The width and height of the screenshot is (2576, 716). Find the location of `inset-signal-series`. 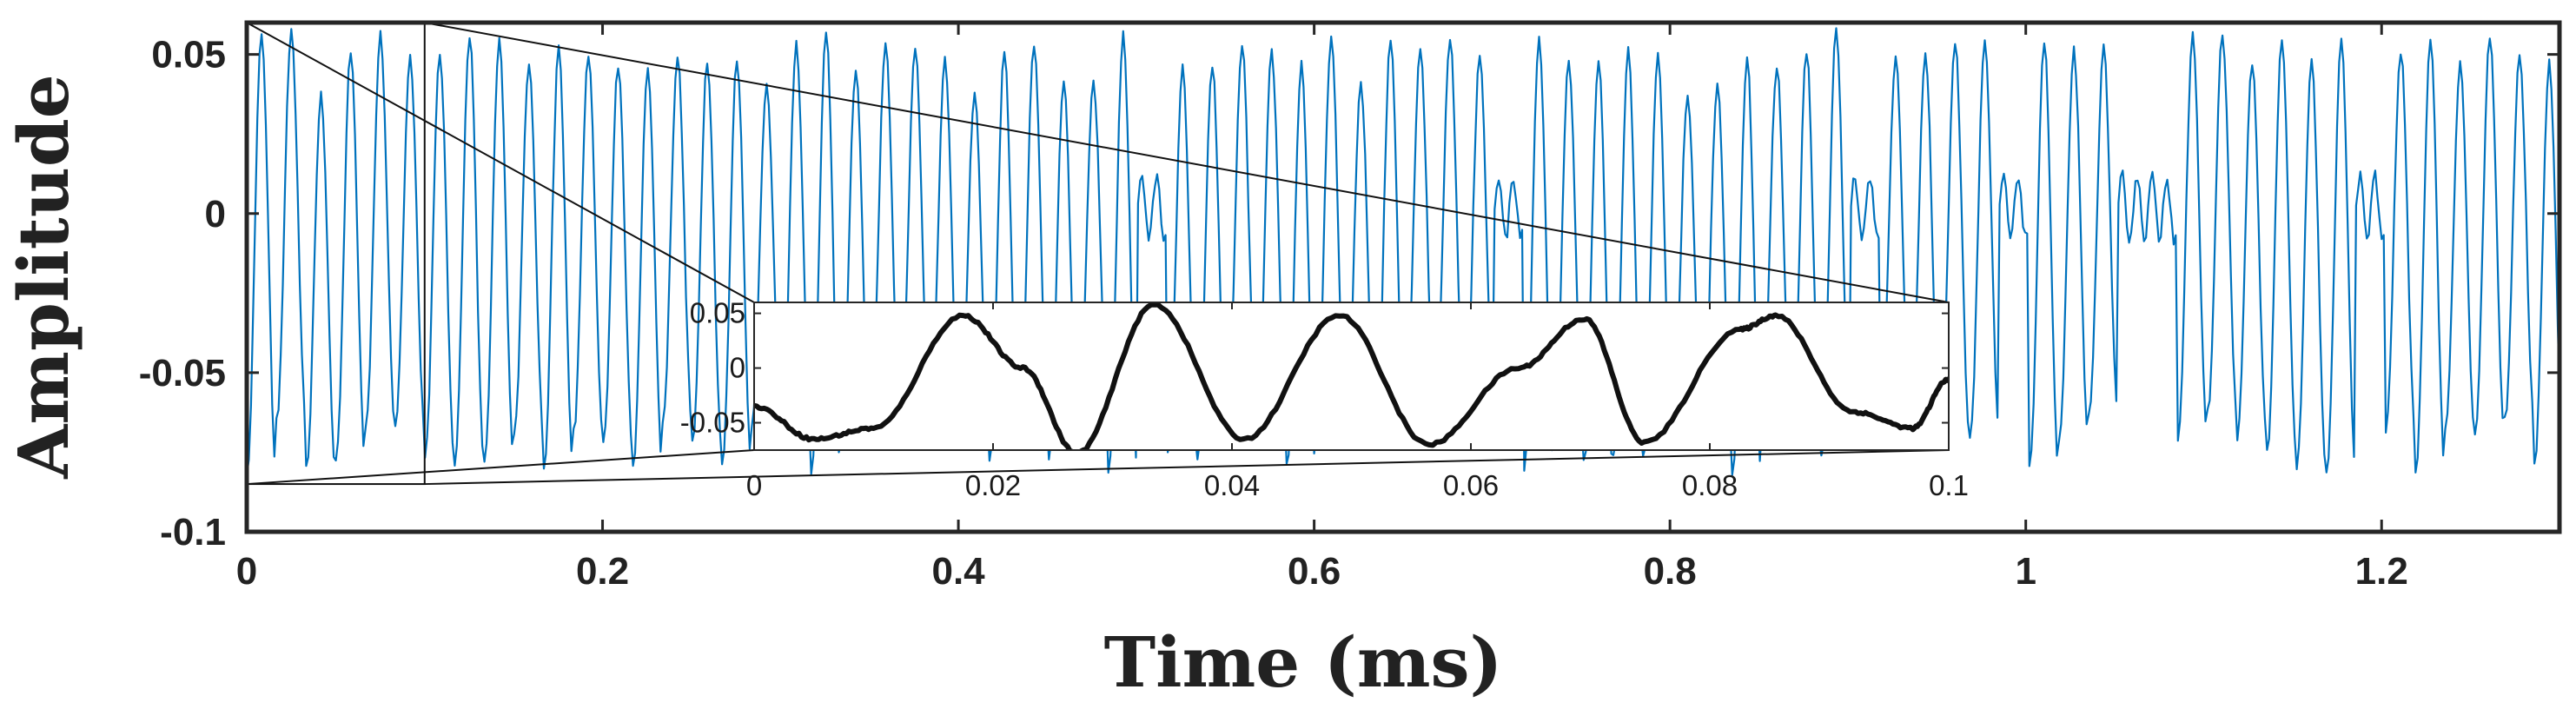

inset-signal-series is located at coordinates (1351, 376).